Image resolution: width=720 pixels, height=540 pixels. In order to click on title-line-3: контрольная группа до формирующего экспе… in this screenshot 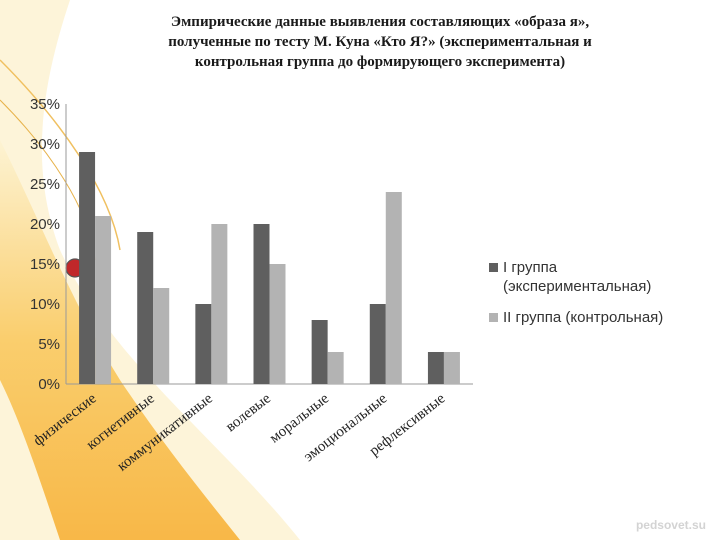, I will do `click(380, 62)`.